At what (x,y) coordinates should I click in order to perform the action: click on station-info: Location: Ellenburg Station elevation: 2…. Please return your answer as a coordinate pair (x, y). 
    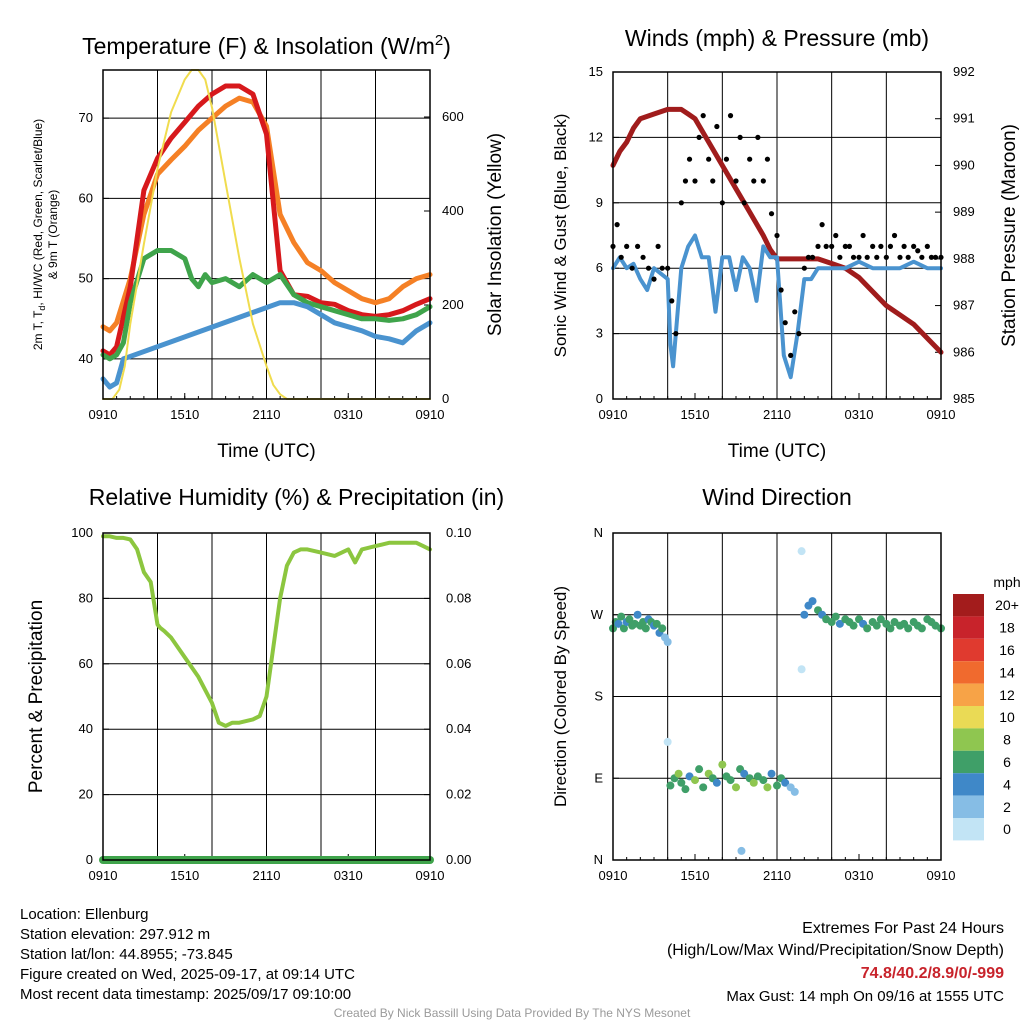
    Looking at the image, I should click on (187, 955).